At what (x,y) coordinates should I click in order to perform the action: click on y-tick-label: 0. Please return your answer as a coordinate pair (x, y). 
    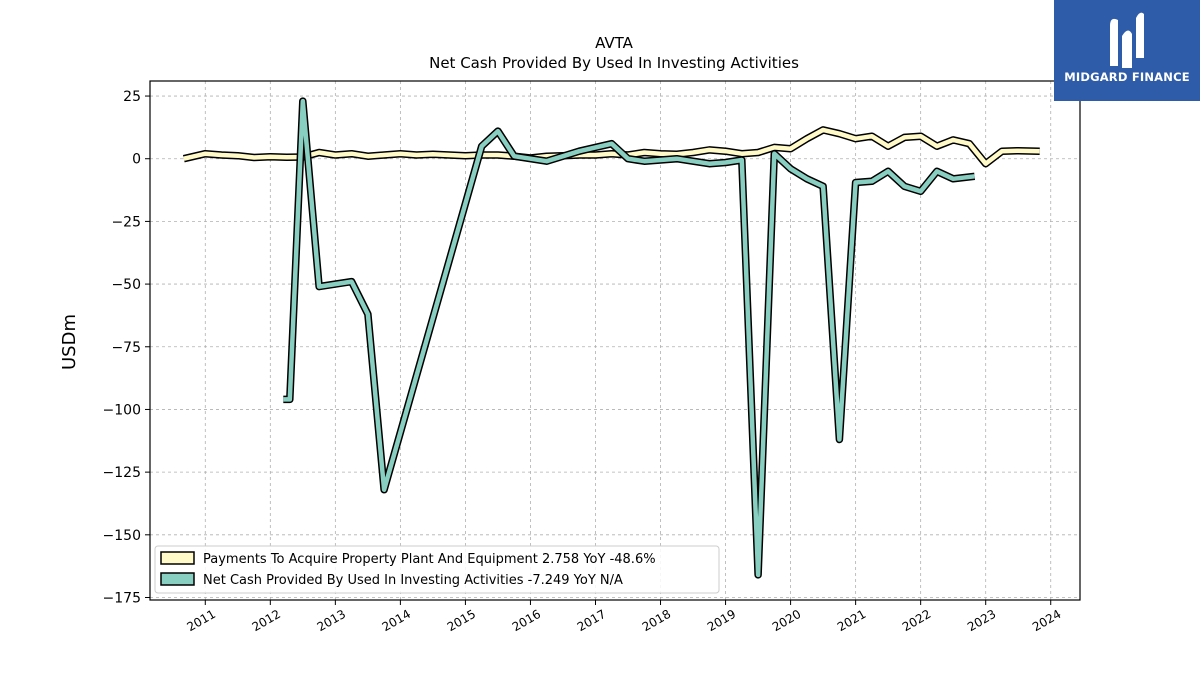
    Looking at the image, I should click on (136, 160).